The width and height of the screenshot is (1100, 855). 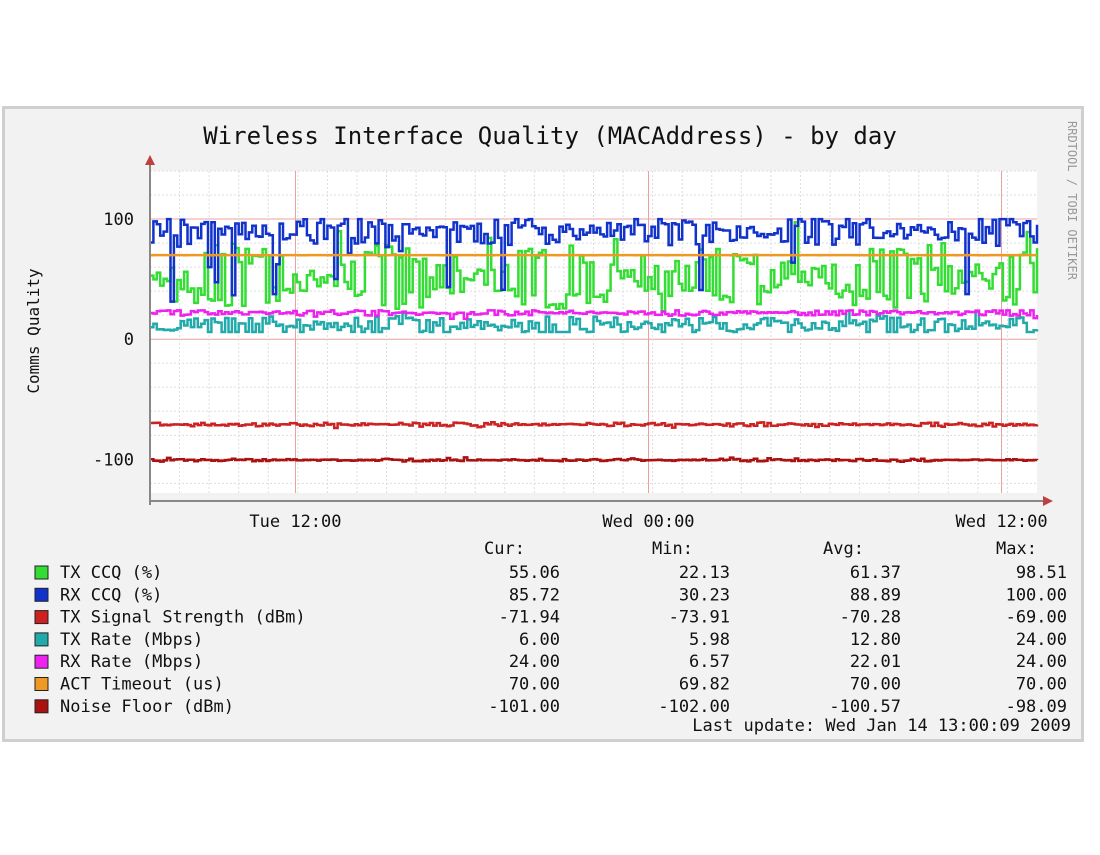 What do you see at coordinates (704, 685) in the screenshot?
I see `legend-value: 69.82` at bounding box center [704, 685].